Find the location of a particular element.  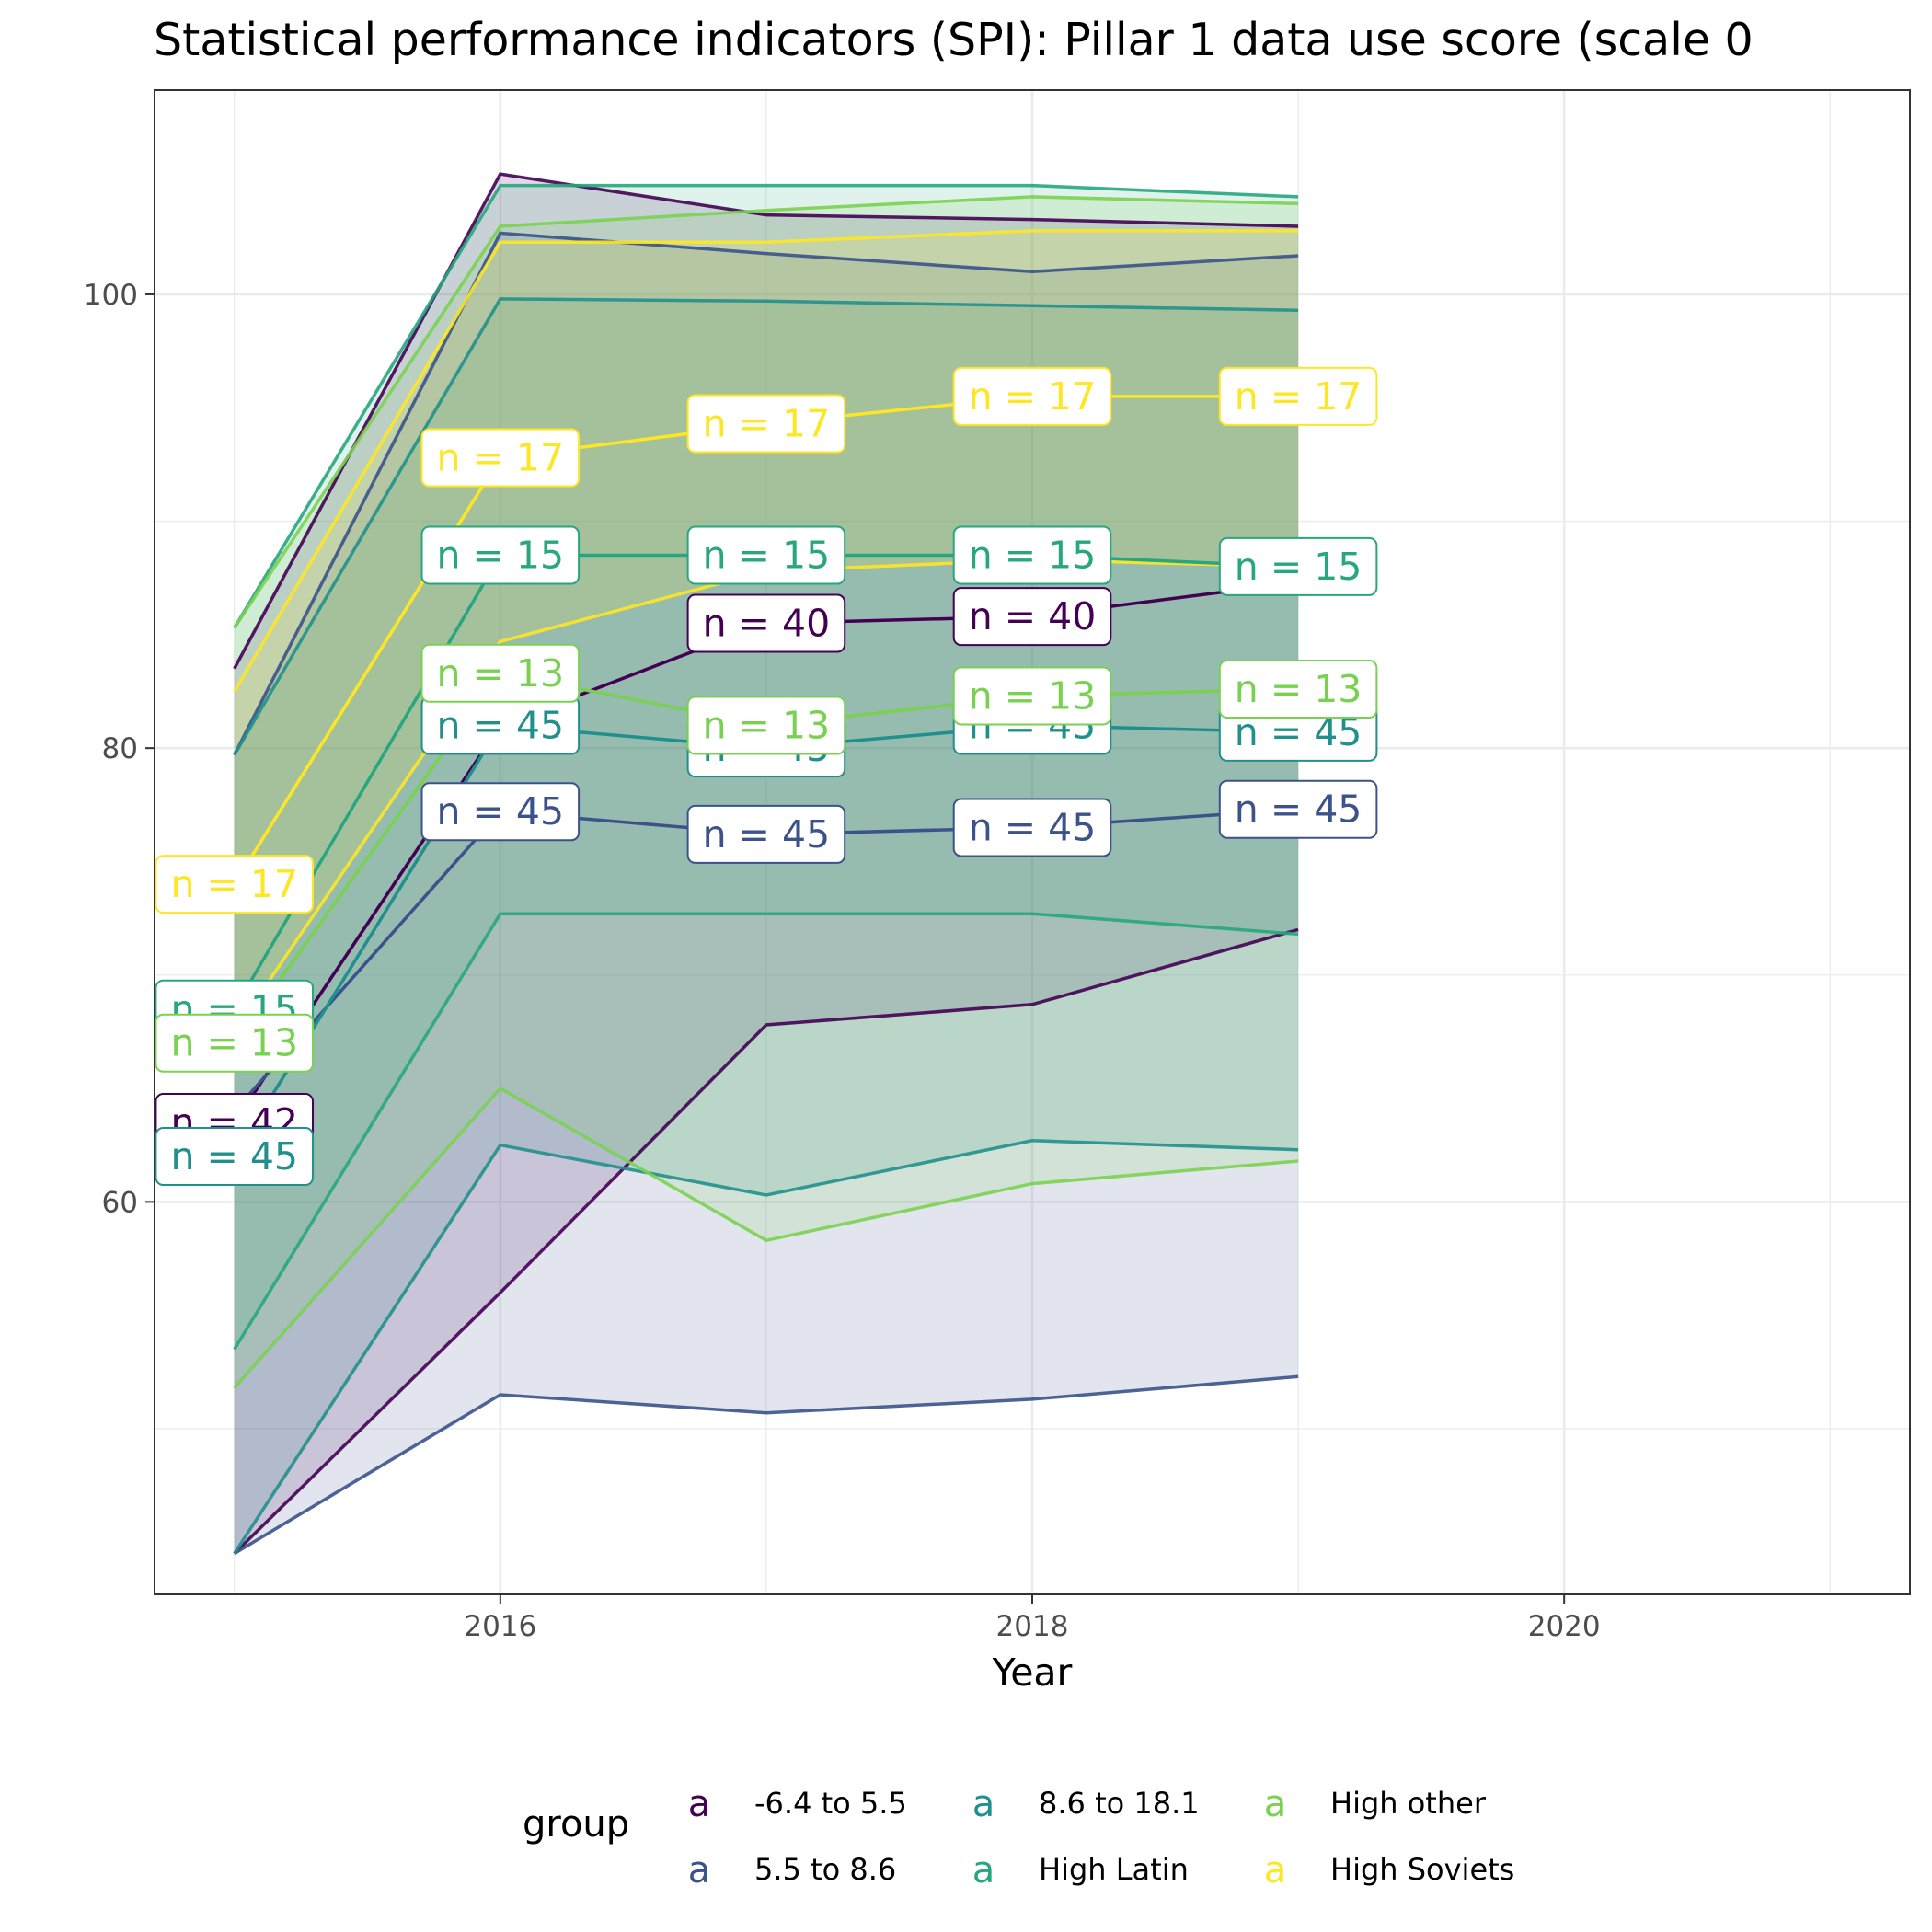

legend-label: High other is located at coordinates (1408, 1803).